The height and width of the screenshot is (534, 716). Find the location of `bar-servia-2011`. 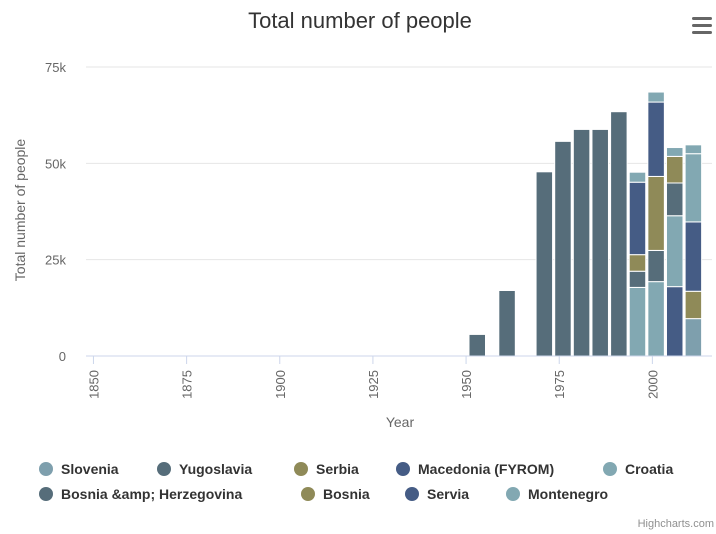

bar-servia-2011 is located at coordinates (693, 256).